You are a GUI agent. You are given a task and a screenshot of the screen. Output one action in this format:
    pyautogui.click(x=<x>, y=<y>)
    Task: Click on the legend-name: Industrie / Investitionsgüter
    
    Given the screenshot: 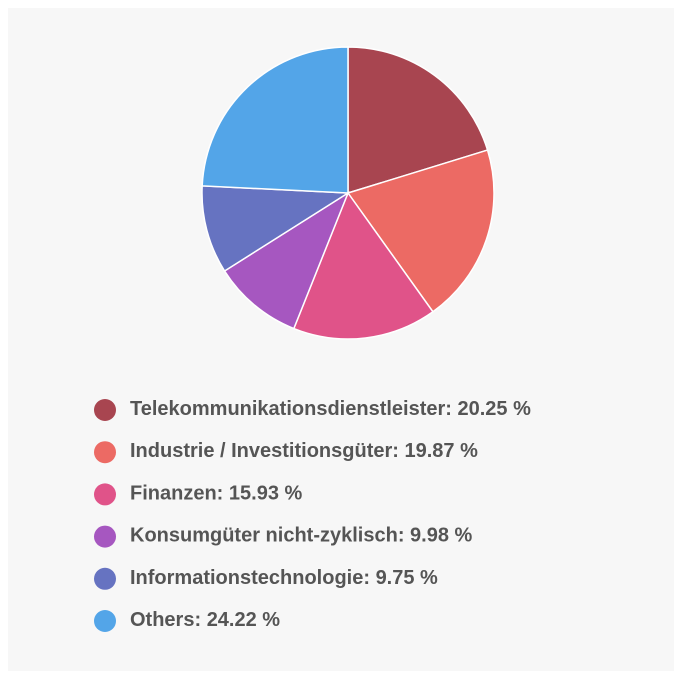 What is the action you would take?
    pyautogui.click(x=261, y=451)
    